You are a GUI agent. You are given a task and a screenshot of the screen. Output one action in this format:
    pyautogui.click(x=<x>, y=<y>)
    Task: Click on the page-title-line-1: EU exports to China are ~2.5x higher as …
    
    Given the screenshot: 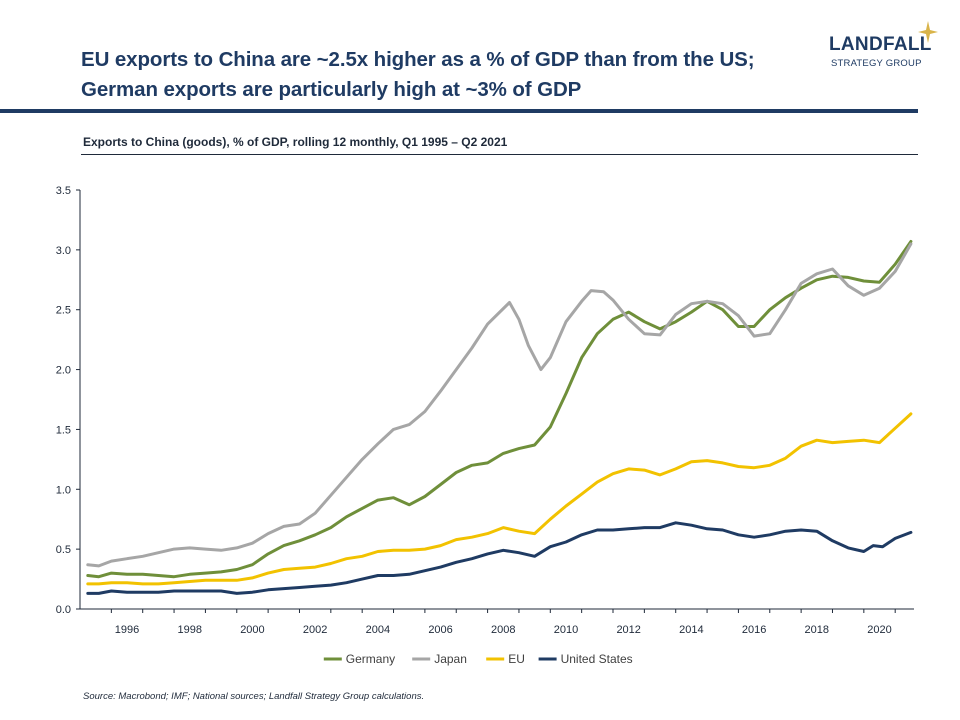 What is the action you would take?
    pyautogui.click(x=418, y=59)
    